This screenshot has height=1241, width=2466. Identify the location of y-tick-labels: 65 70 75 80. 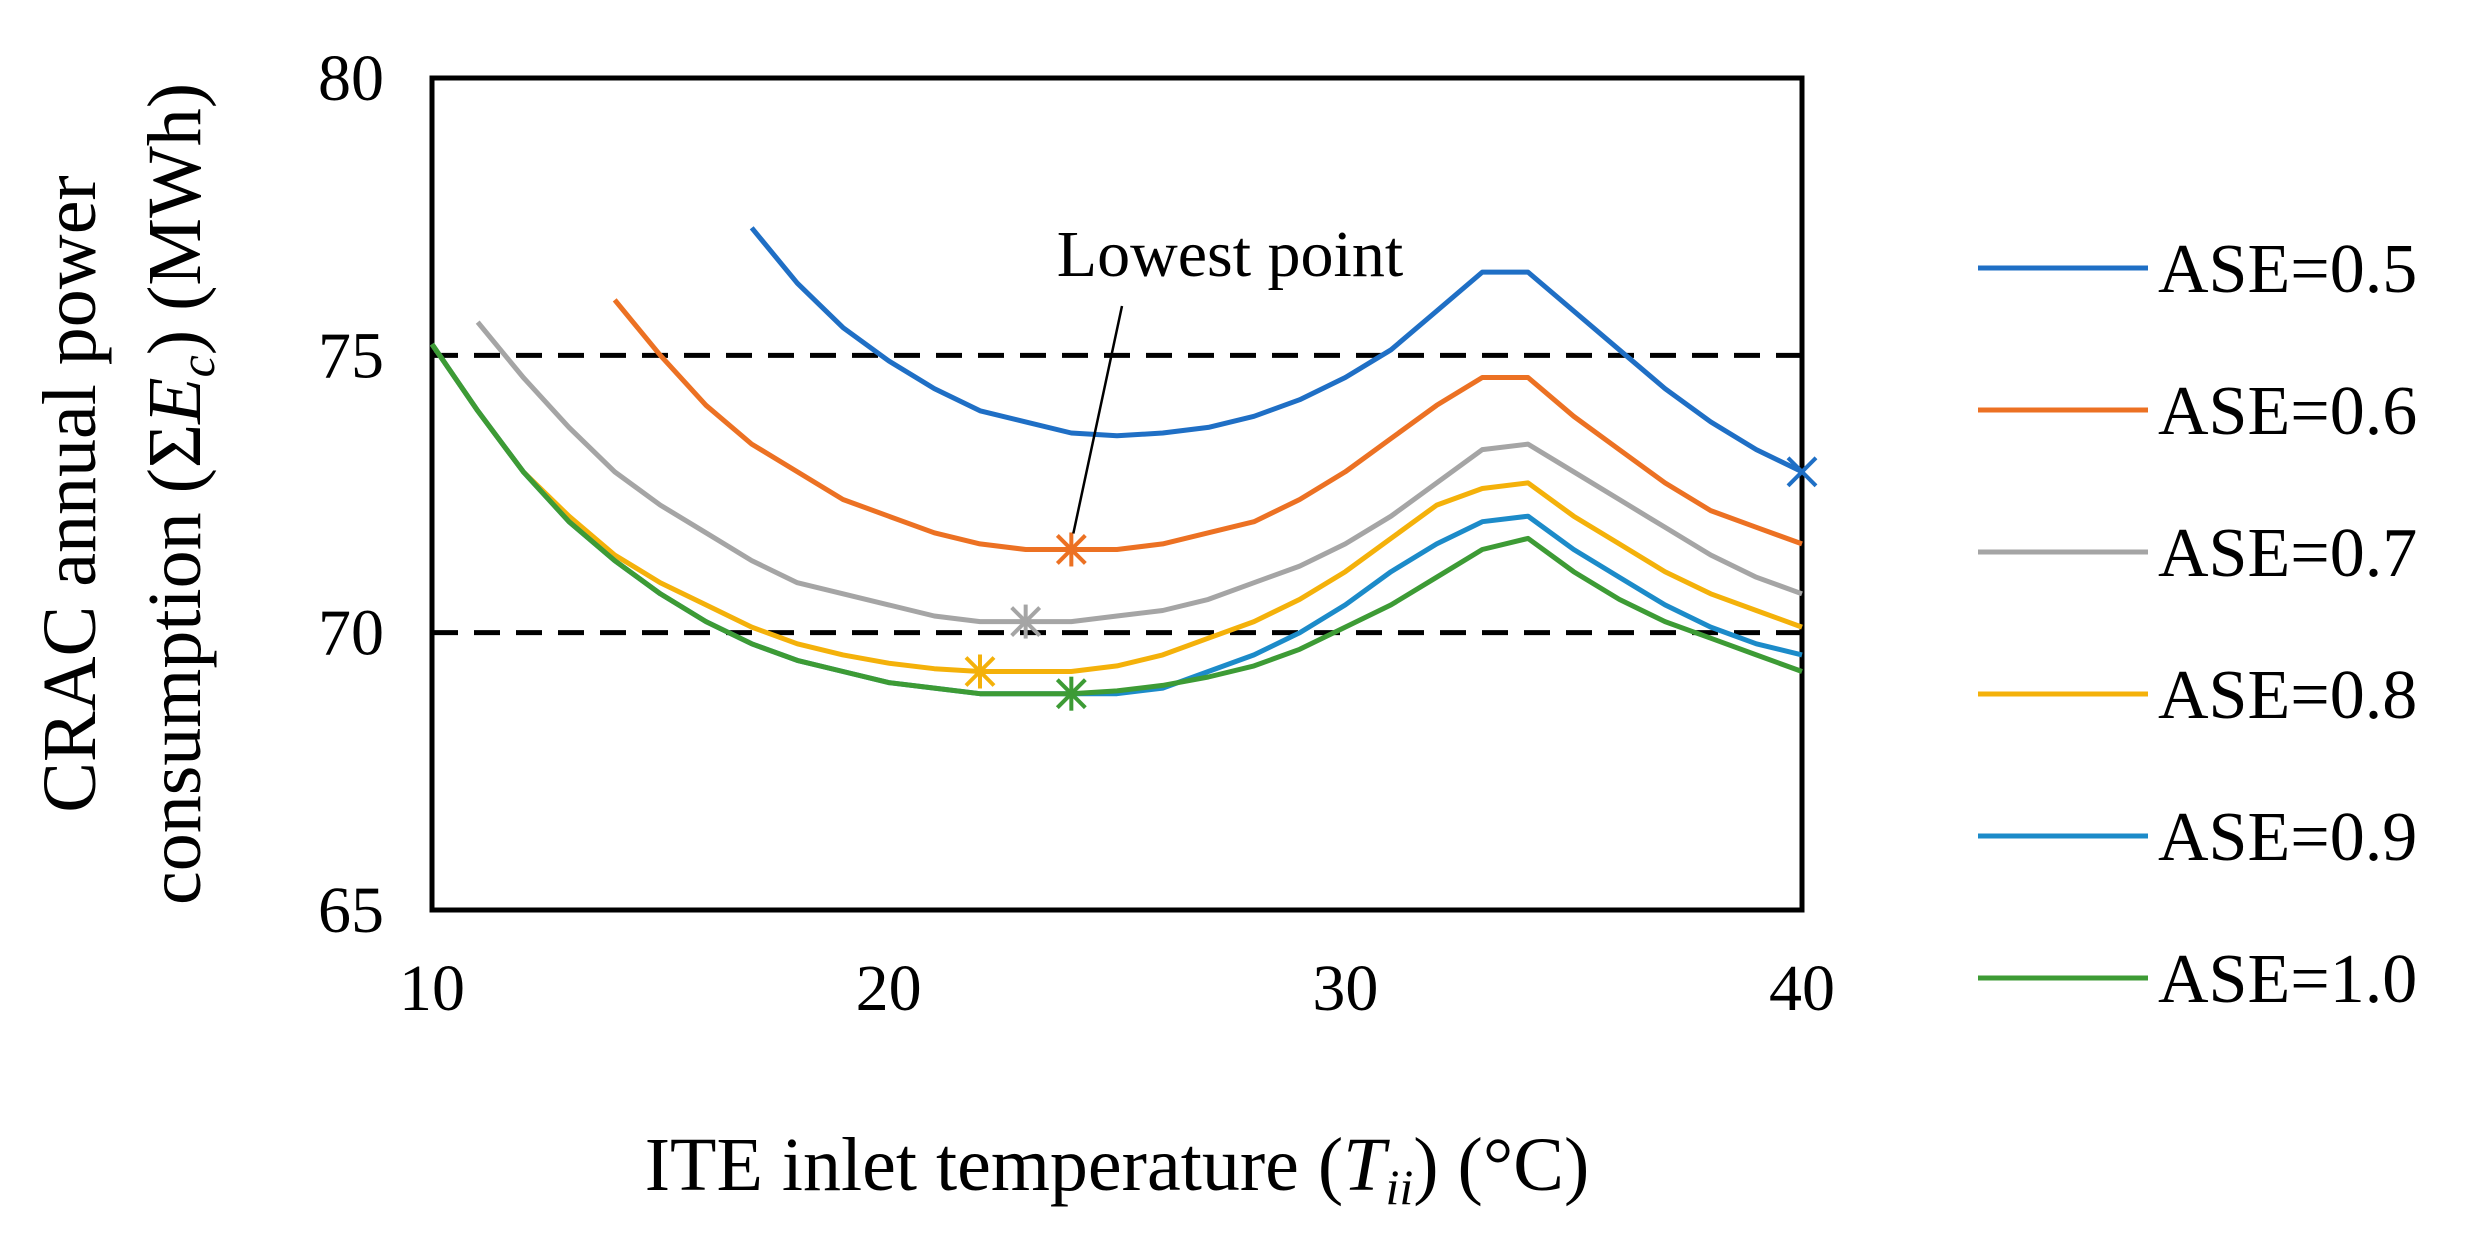
(351, 494).